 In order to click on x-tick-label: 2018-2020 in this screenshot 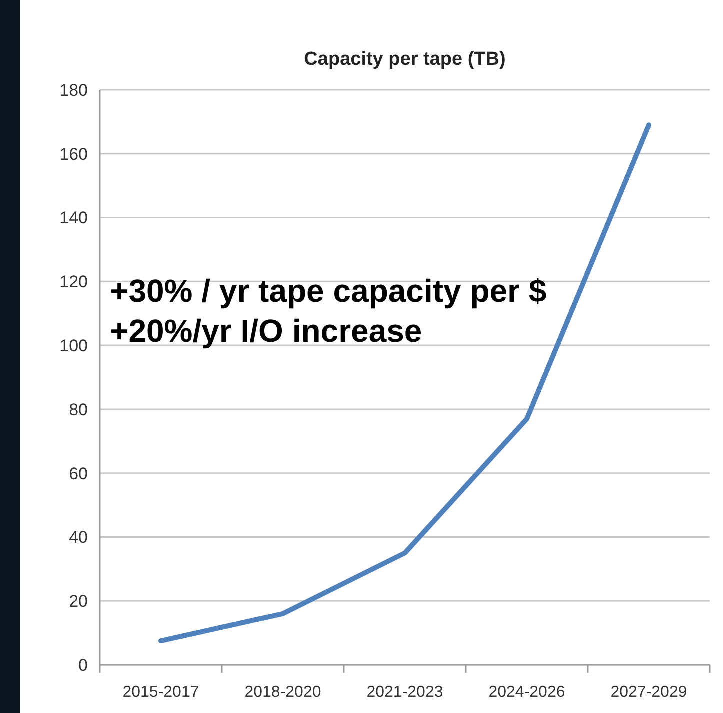, I will do `click(283, 692)`.